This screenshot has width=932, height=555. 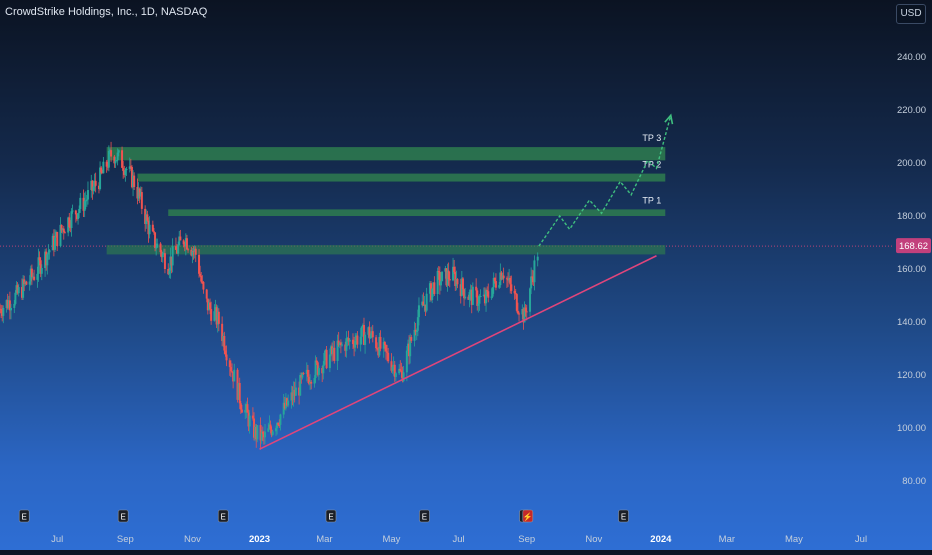 I want to click on target-label-3: TP 3, so click(x=651, y=138).